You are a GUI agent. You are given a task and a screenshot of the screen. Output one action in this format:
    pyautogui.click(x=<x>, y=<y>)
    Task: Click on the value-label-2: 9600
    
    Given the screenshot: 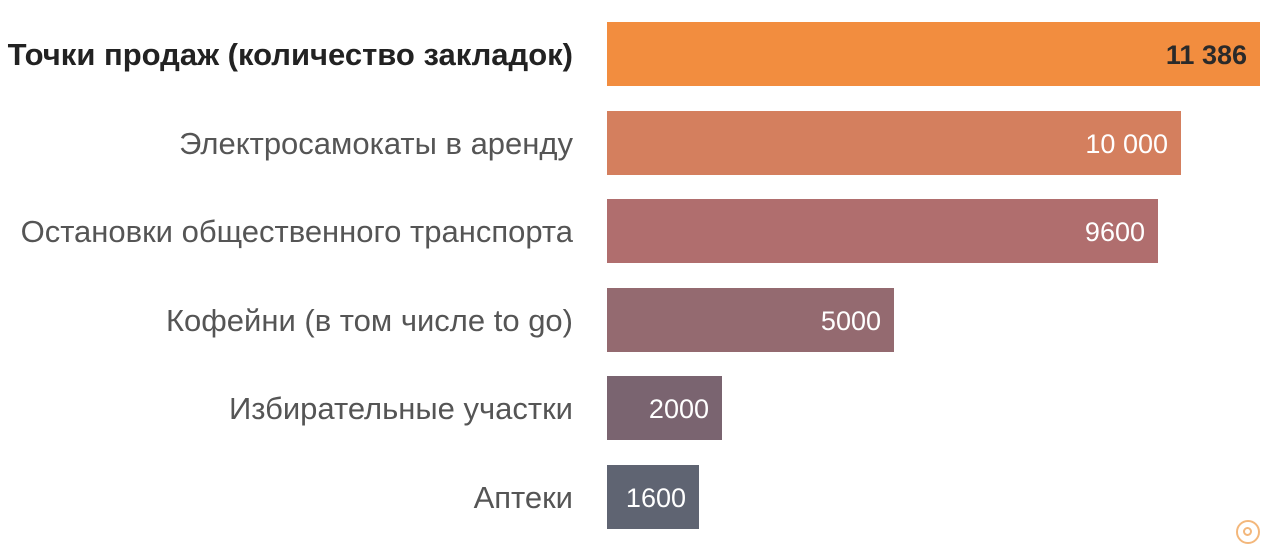 What is the action you would take?
    pyautogui.click(x=1115, y=232)
    